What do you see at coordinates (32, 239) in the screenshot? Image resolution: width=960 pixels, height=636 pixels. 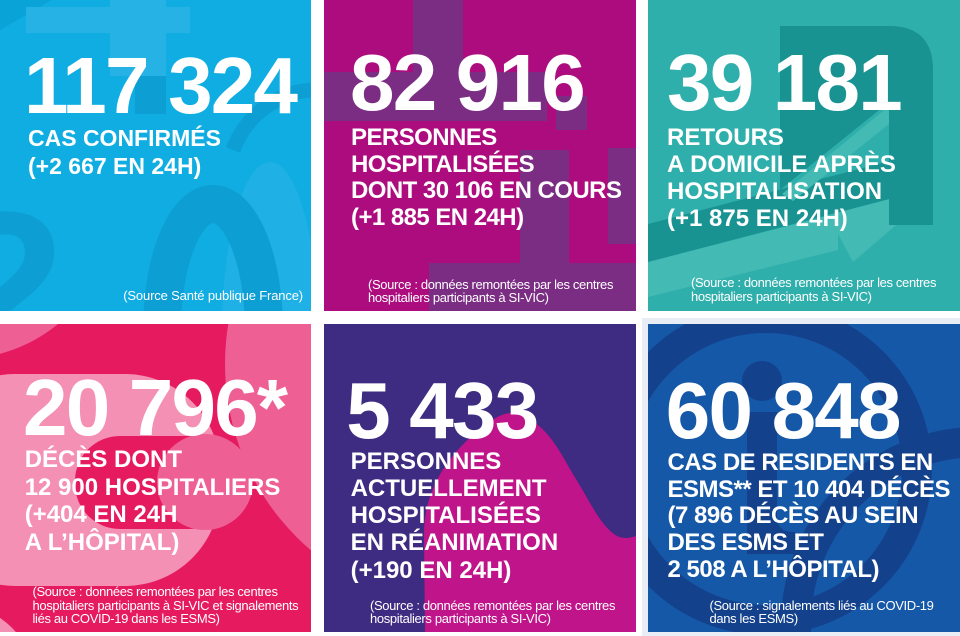 I see `svg-text: 2` at bounding box center [32, 239].